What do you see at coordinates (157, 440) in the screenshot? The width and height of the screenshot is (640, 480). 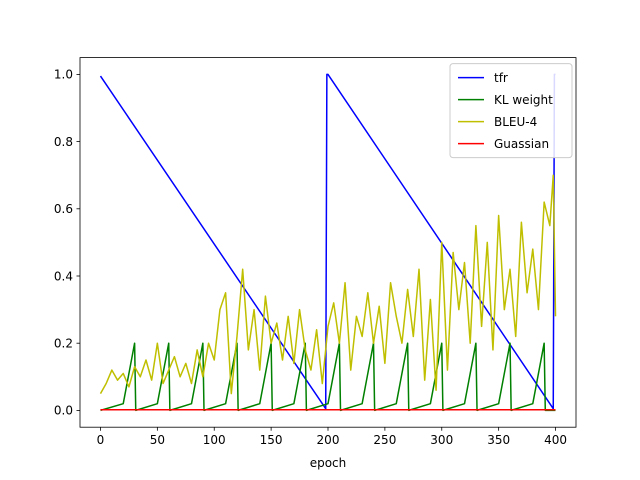 I see `x-tick-label: 50` at bounding box center [157, 440].